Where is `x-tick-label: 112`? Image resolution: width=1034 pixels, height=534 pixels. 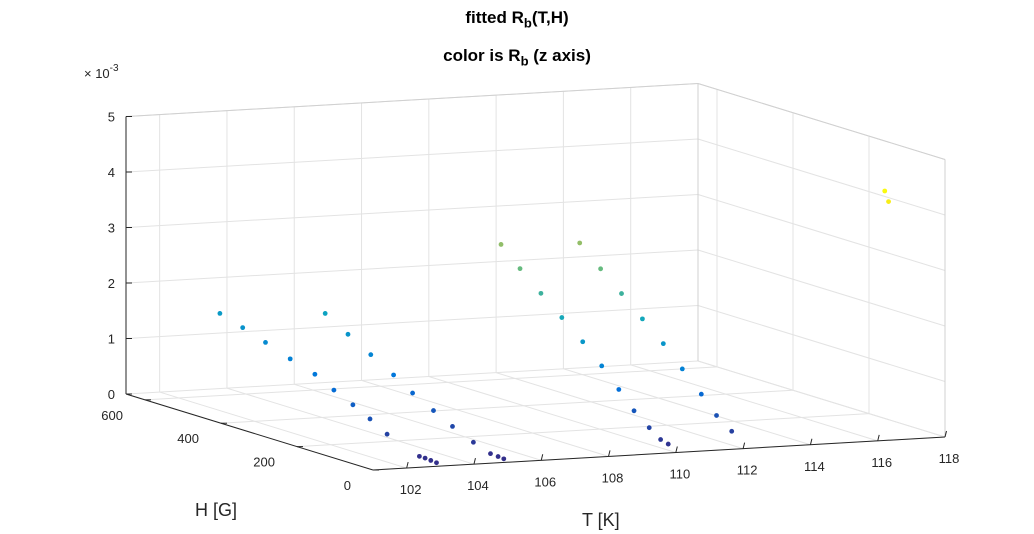 x-tick-label: 112 is located at coordinates (747, 470).